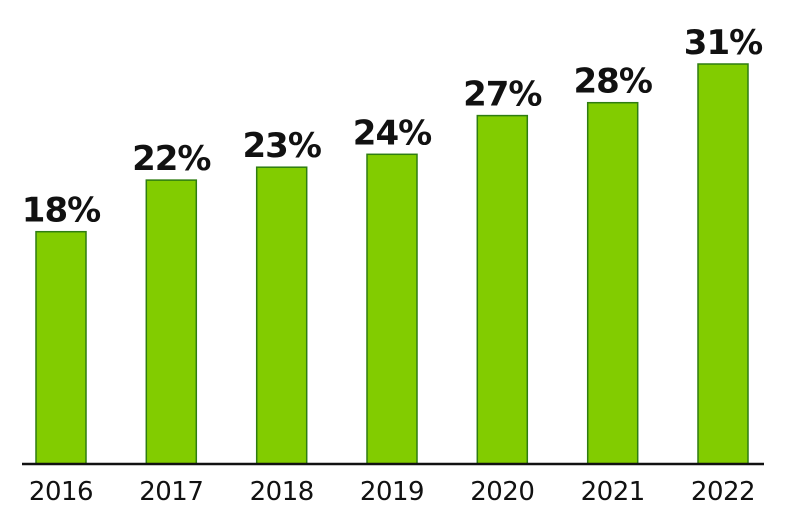 The image size is (800, 529). Describe the element at coordinates (282, 146) in the screenshot. I see `value-label-2018: 23%` at that location.